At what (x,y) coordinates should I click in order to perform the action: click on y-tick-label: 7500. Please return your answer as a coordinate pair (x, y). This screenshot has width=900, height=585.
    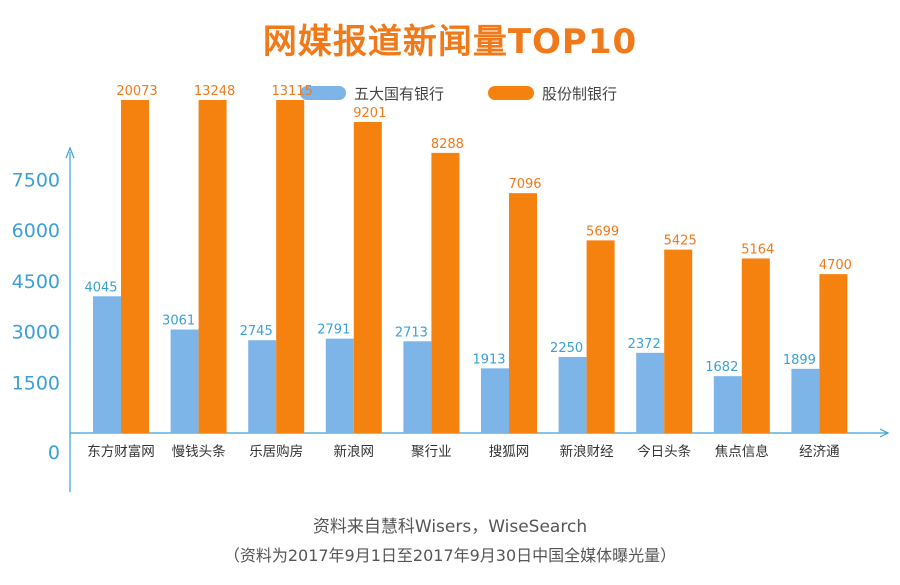
    Looking at the image, I should click on (36, 181).